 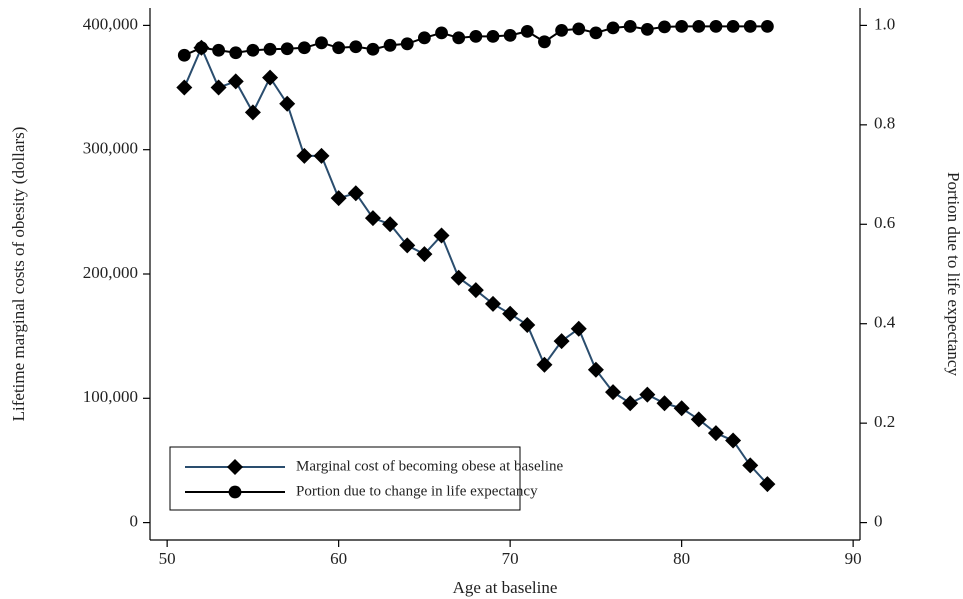 I want to click on y-tick-label: 300,000, so click(x=110, y=148).